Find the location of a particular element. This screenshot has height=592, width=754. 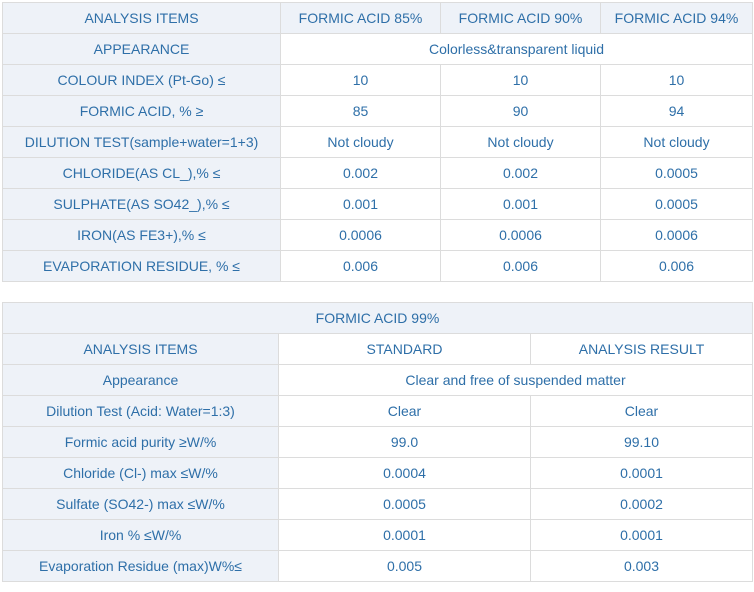

header-cell: ANALYSIS RESULT is located at coordinates (641, 349).